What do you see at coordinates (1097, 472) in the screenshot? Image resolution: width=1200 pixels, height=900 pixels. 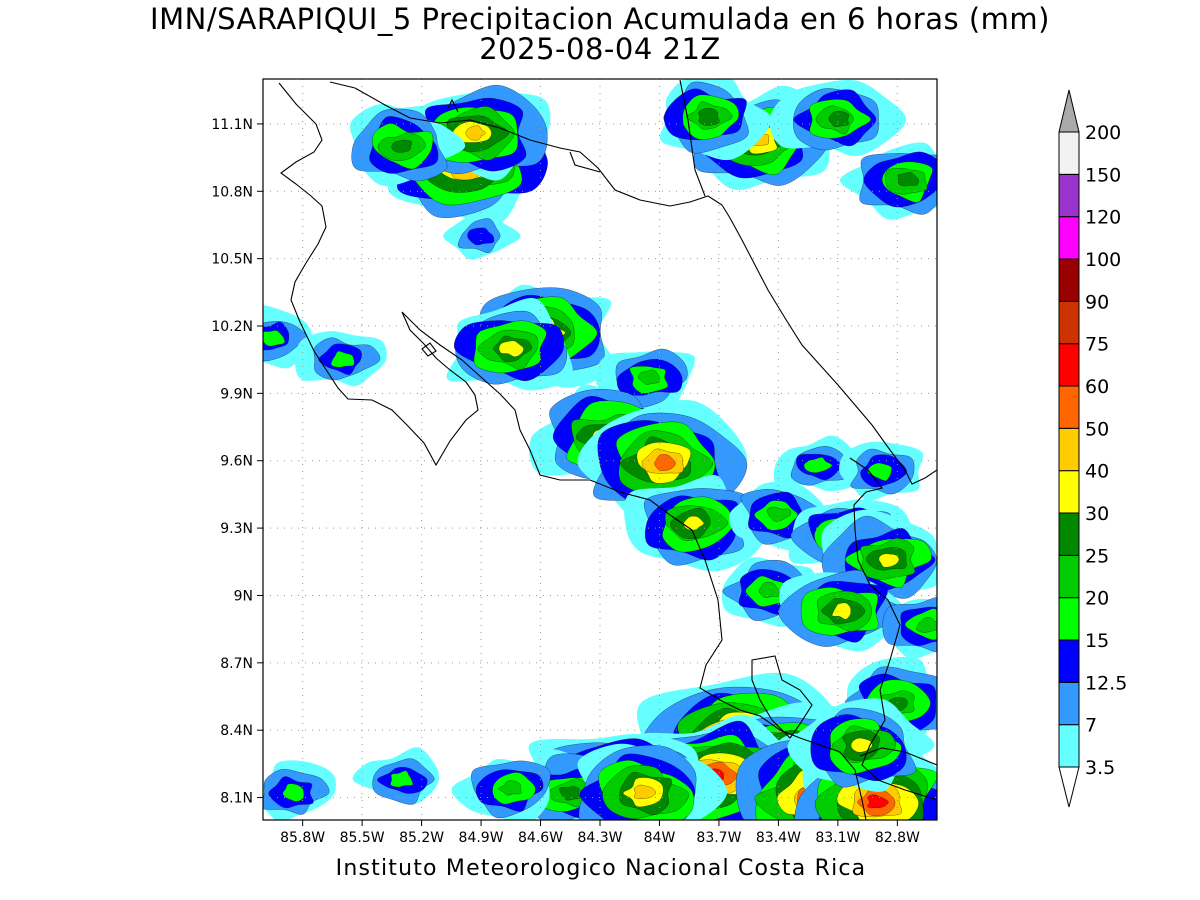 I see `legend-label: 40` at bounding box center [1097, 472].